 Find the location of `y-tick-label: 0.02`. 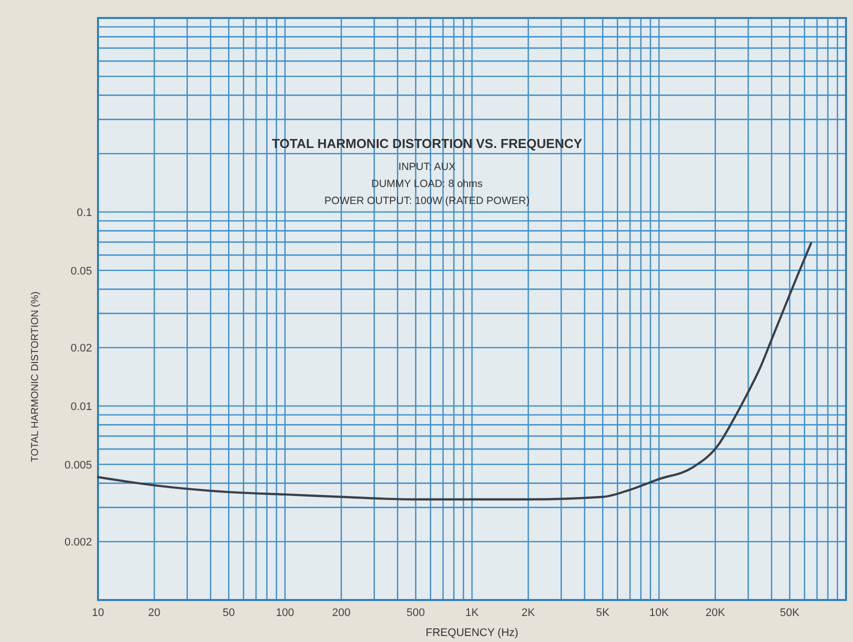

y-tick-label: 0.02 is located at coordinates (81, 348).